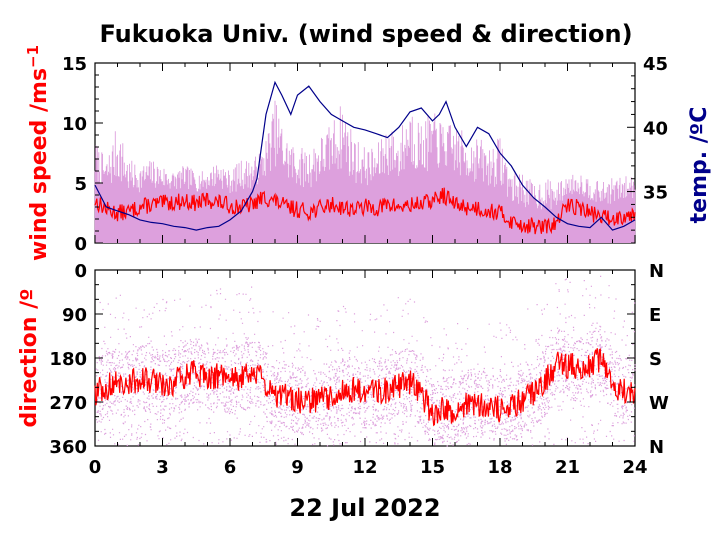 This screenshot has height=534, width=720. I want to click on wind-y-tick-label: 15, so click(74, 64).